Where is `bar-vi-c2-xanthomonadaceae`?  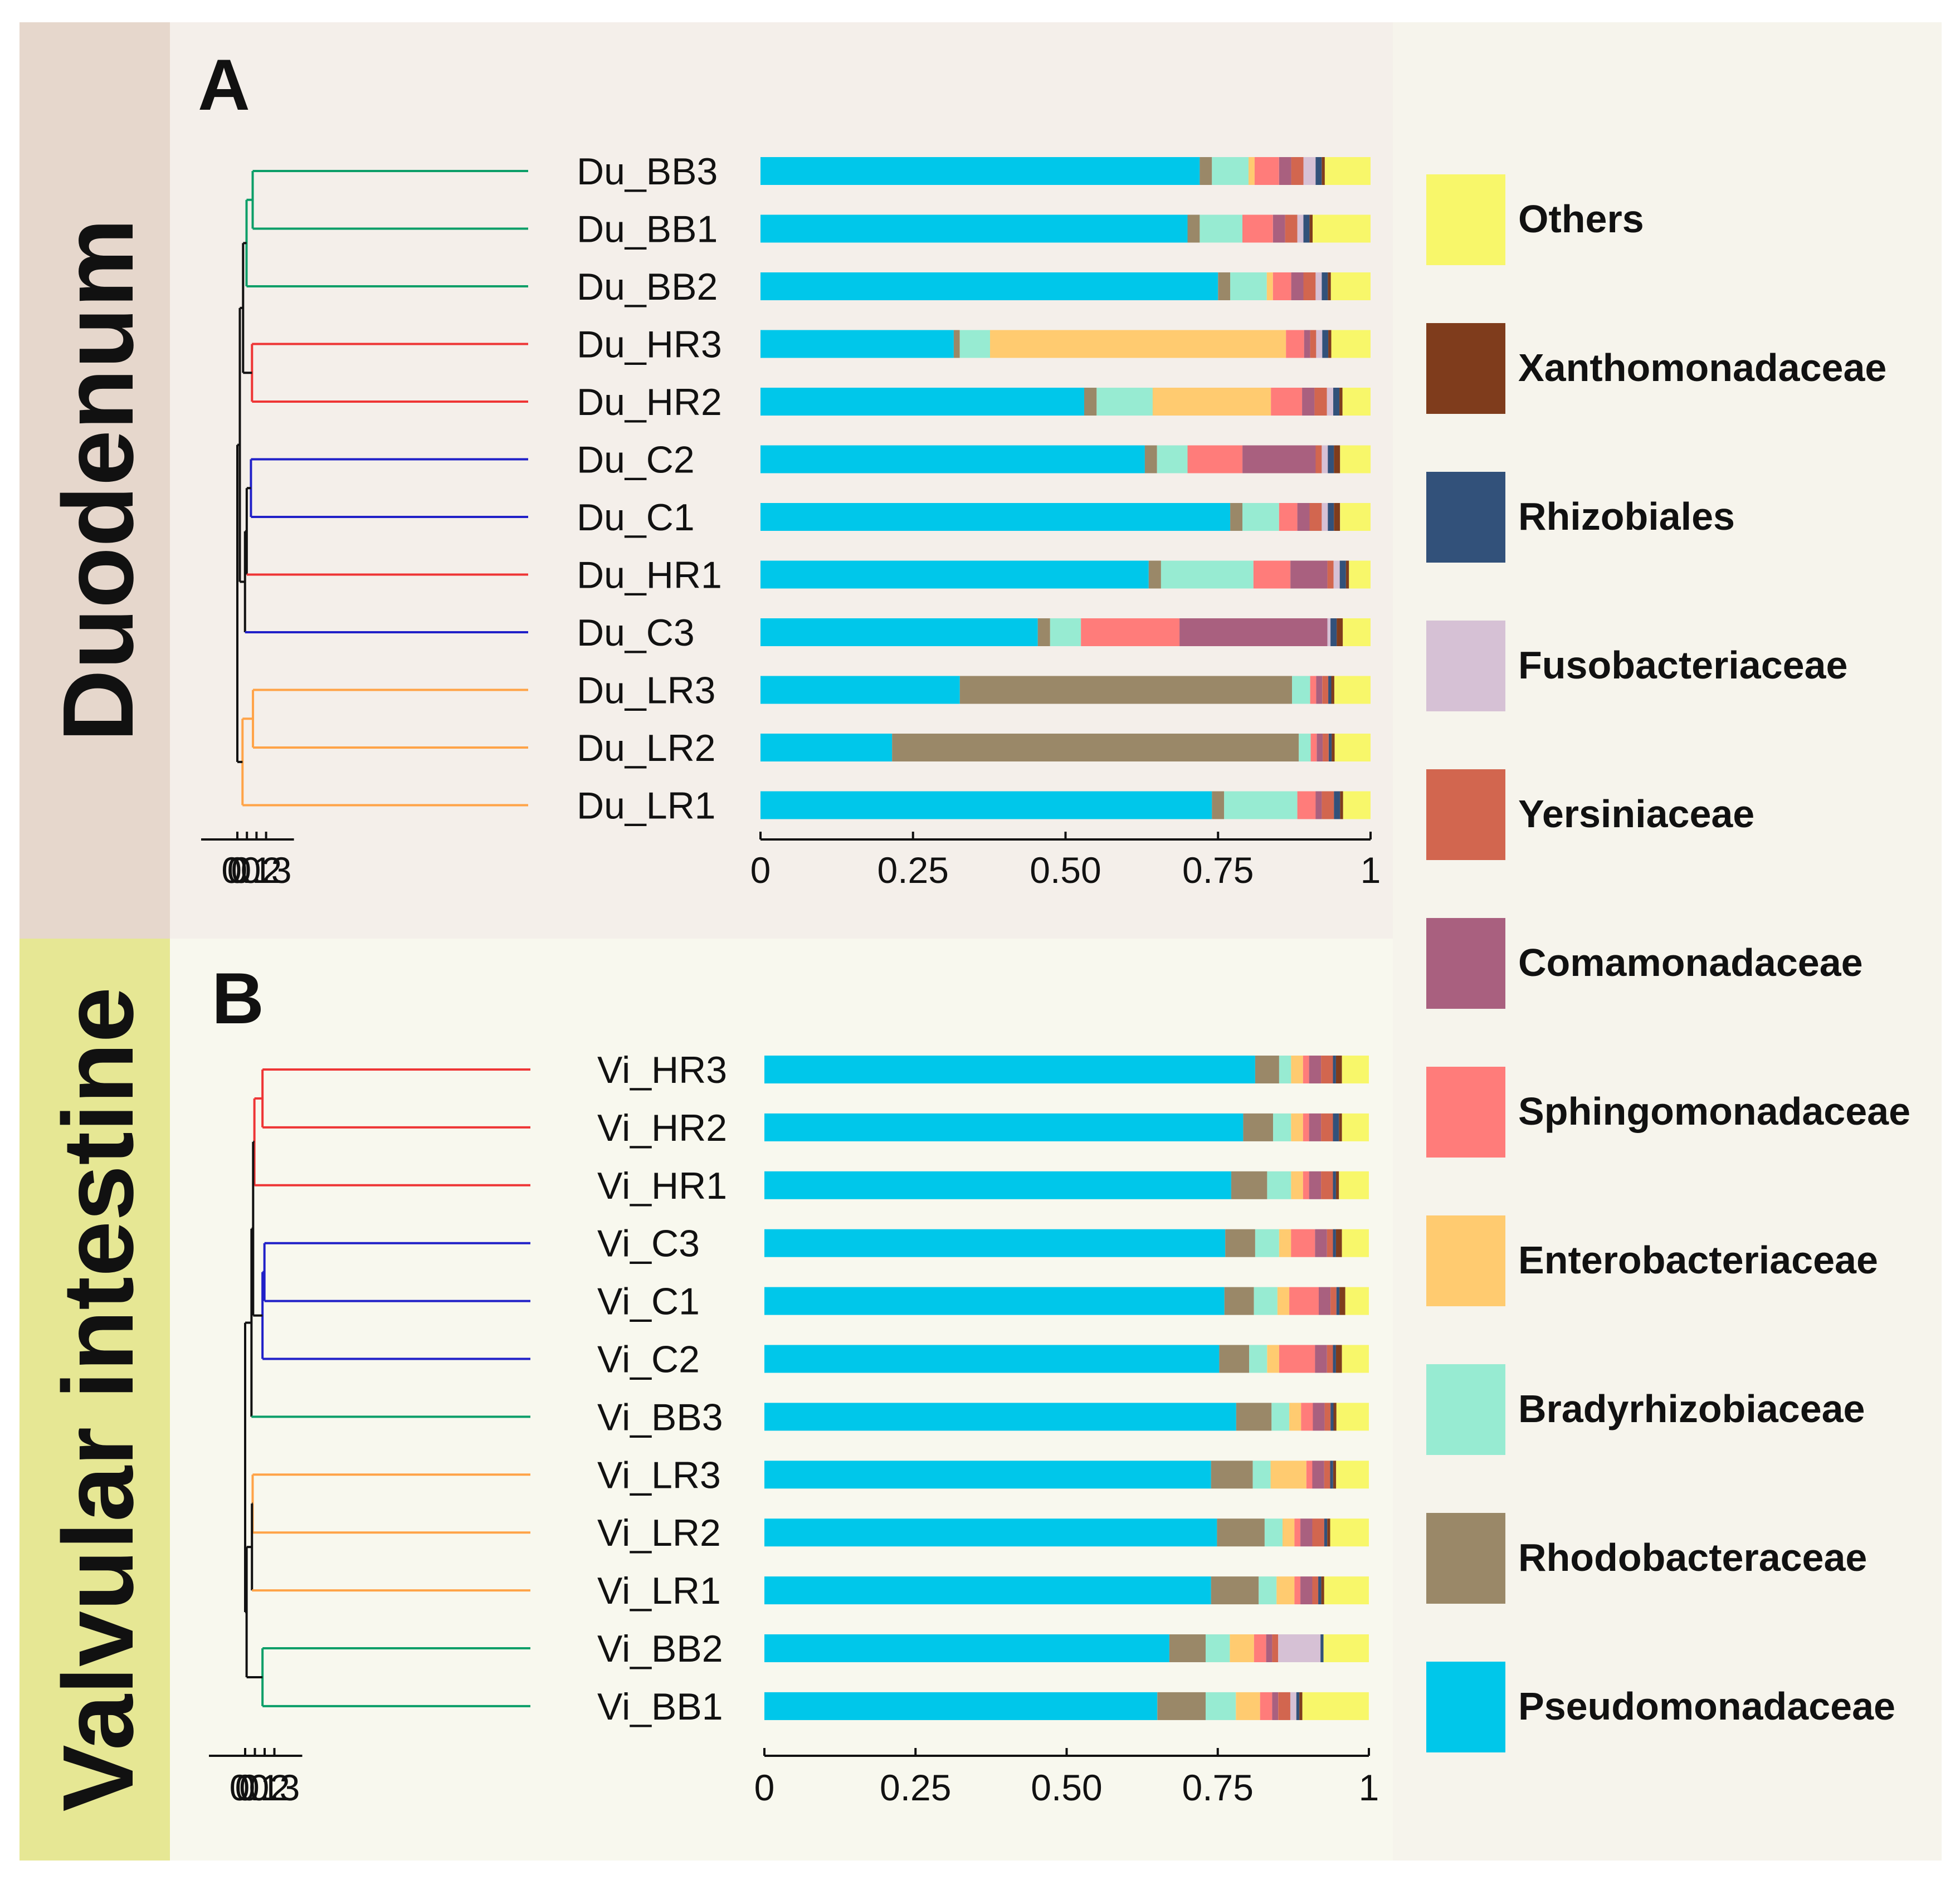
bar-vi-c2-xanthomonadaceae is located at coordinates (1338, 1359).